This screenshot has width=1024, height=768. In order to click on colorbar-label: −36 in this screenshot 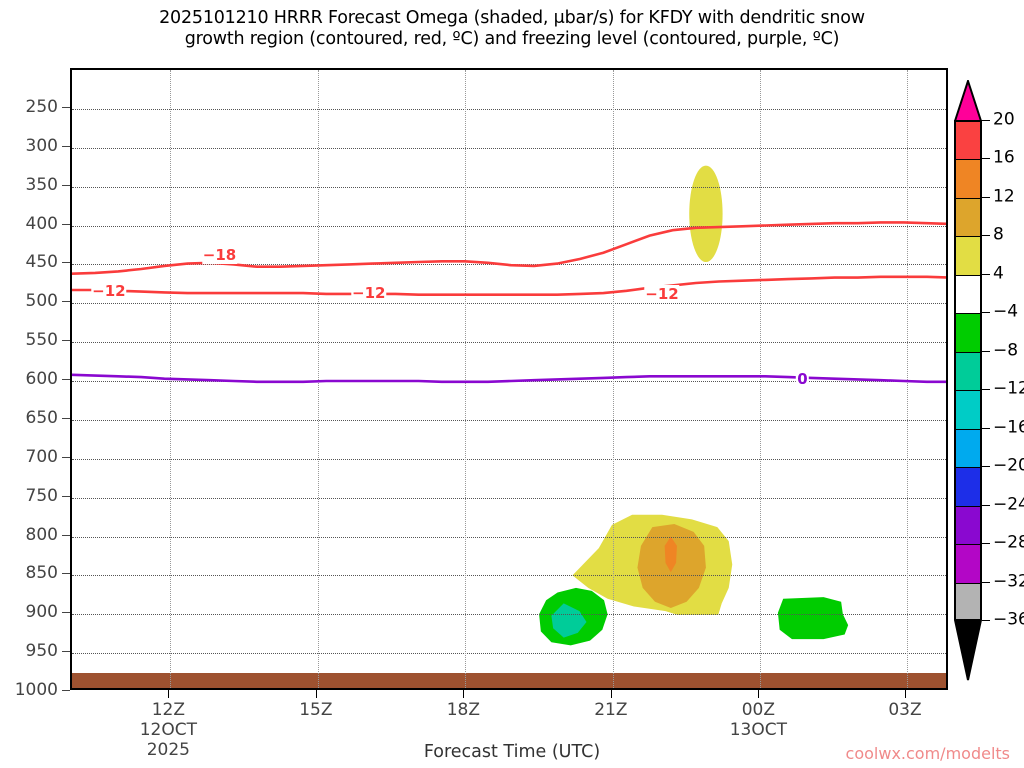, I will do `click(1008, 619)`.